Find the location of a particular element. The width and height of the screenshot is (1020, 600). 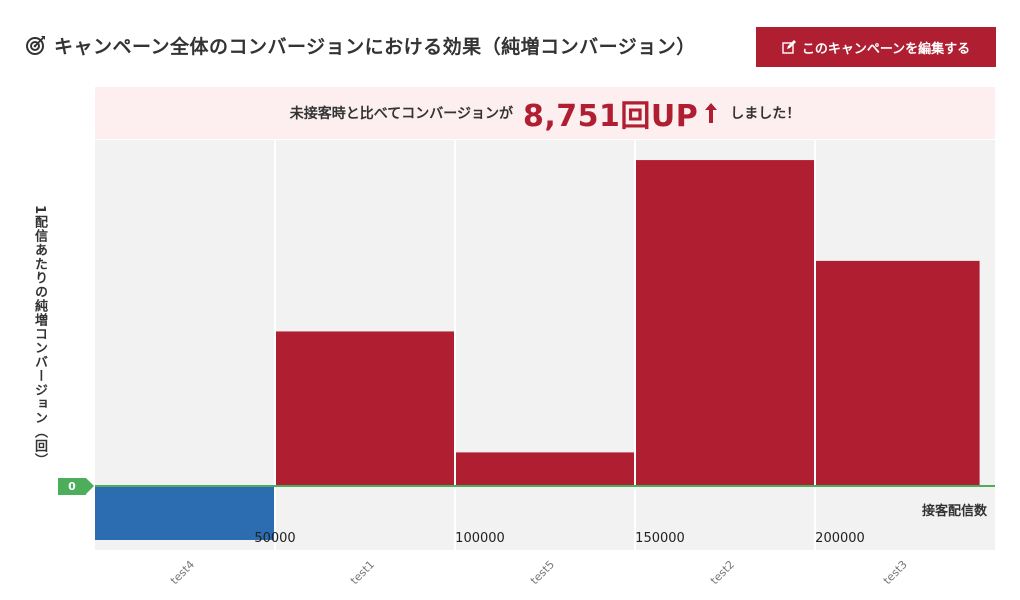

up-arrow-icon is located at coordinates (711, 113).